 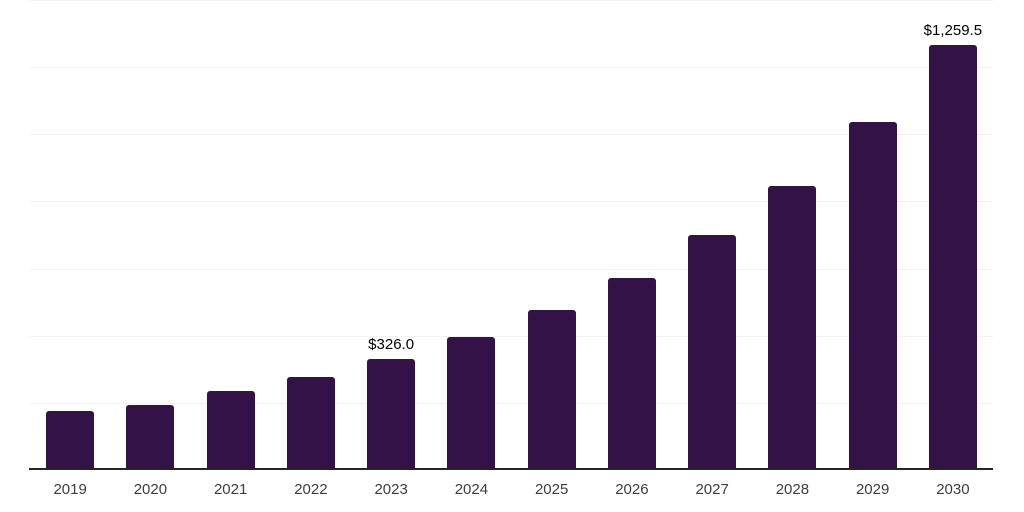 I want to click on bar-2024, so click(x=471, y=402).